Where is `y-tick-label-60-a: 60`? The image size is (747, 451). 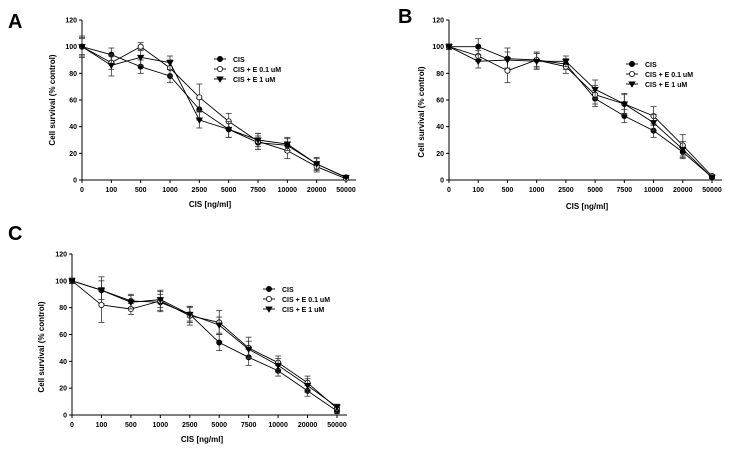 y-tick-label-60-a: 60 is located at coordinates (73, 101).